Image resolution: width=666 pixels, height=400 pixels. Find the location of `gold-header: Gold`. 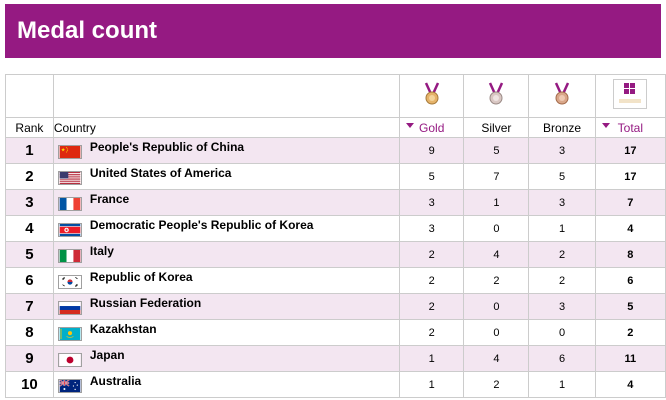

gold-header: Gold is located at coordinates (432, 127).